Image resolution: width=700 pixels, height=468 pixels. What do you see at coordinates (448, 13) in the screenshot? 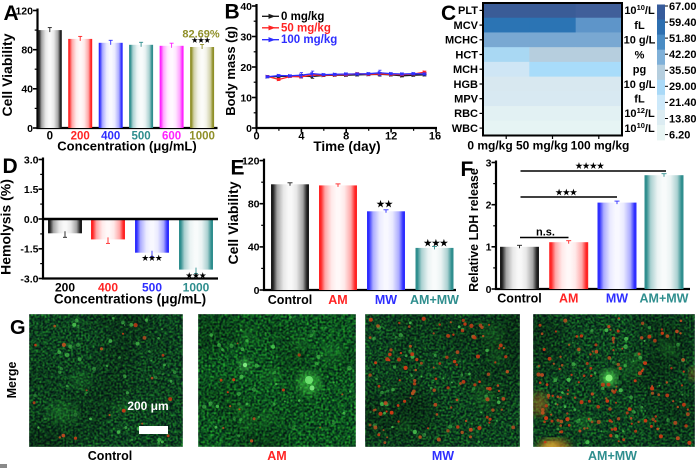
I see `svg-text: C` at bounding box center [448, 13].